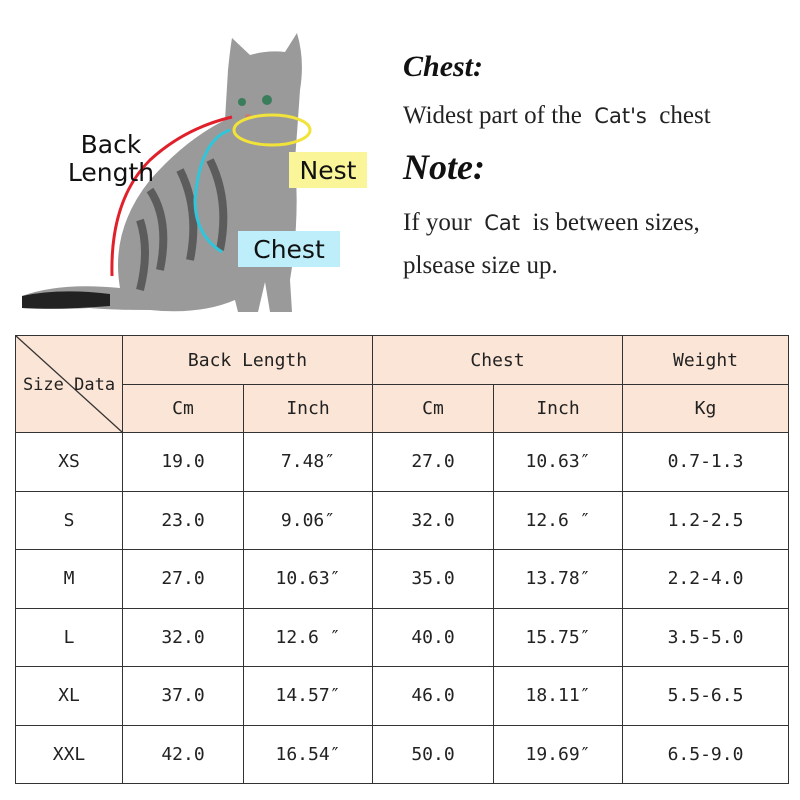 This screenshot has width=800, height=800. I want to click on value-cell: 42.0, so click(183, 754).